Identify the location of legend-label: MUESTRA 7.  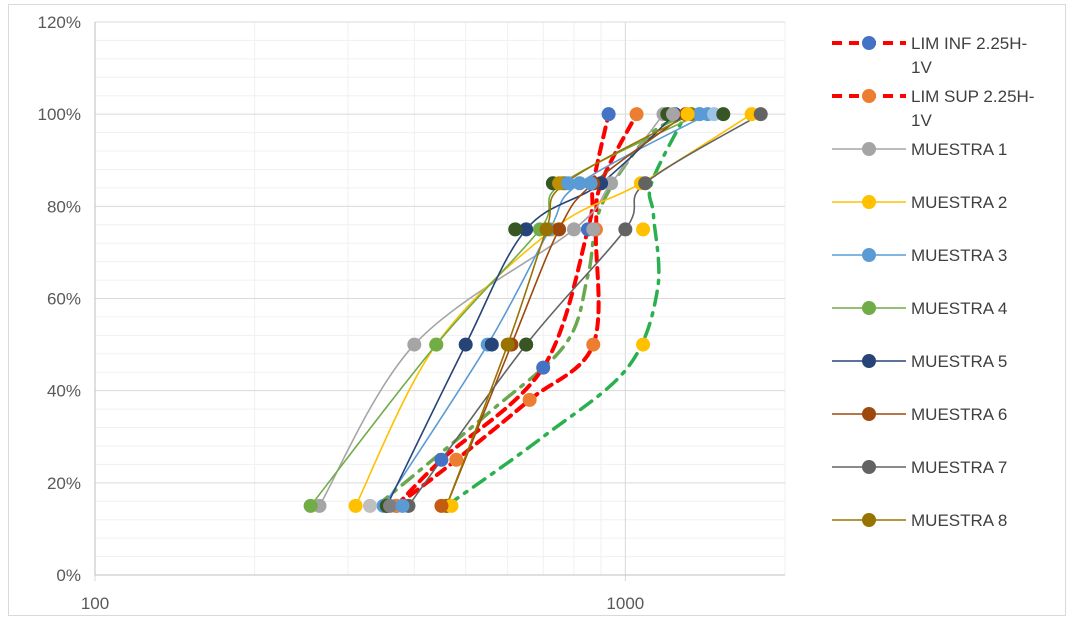
(959, 467).